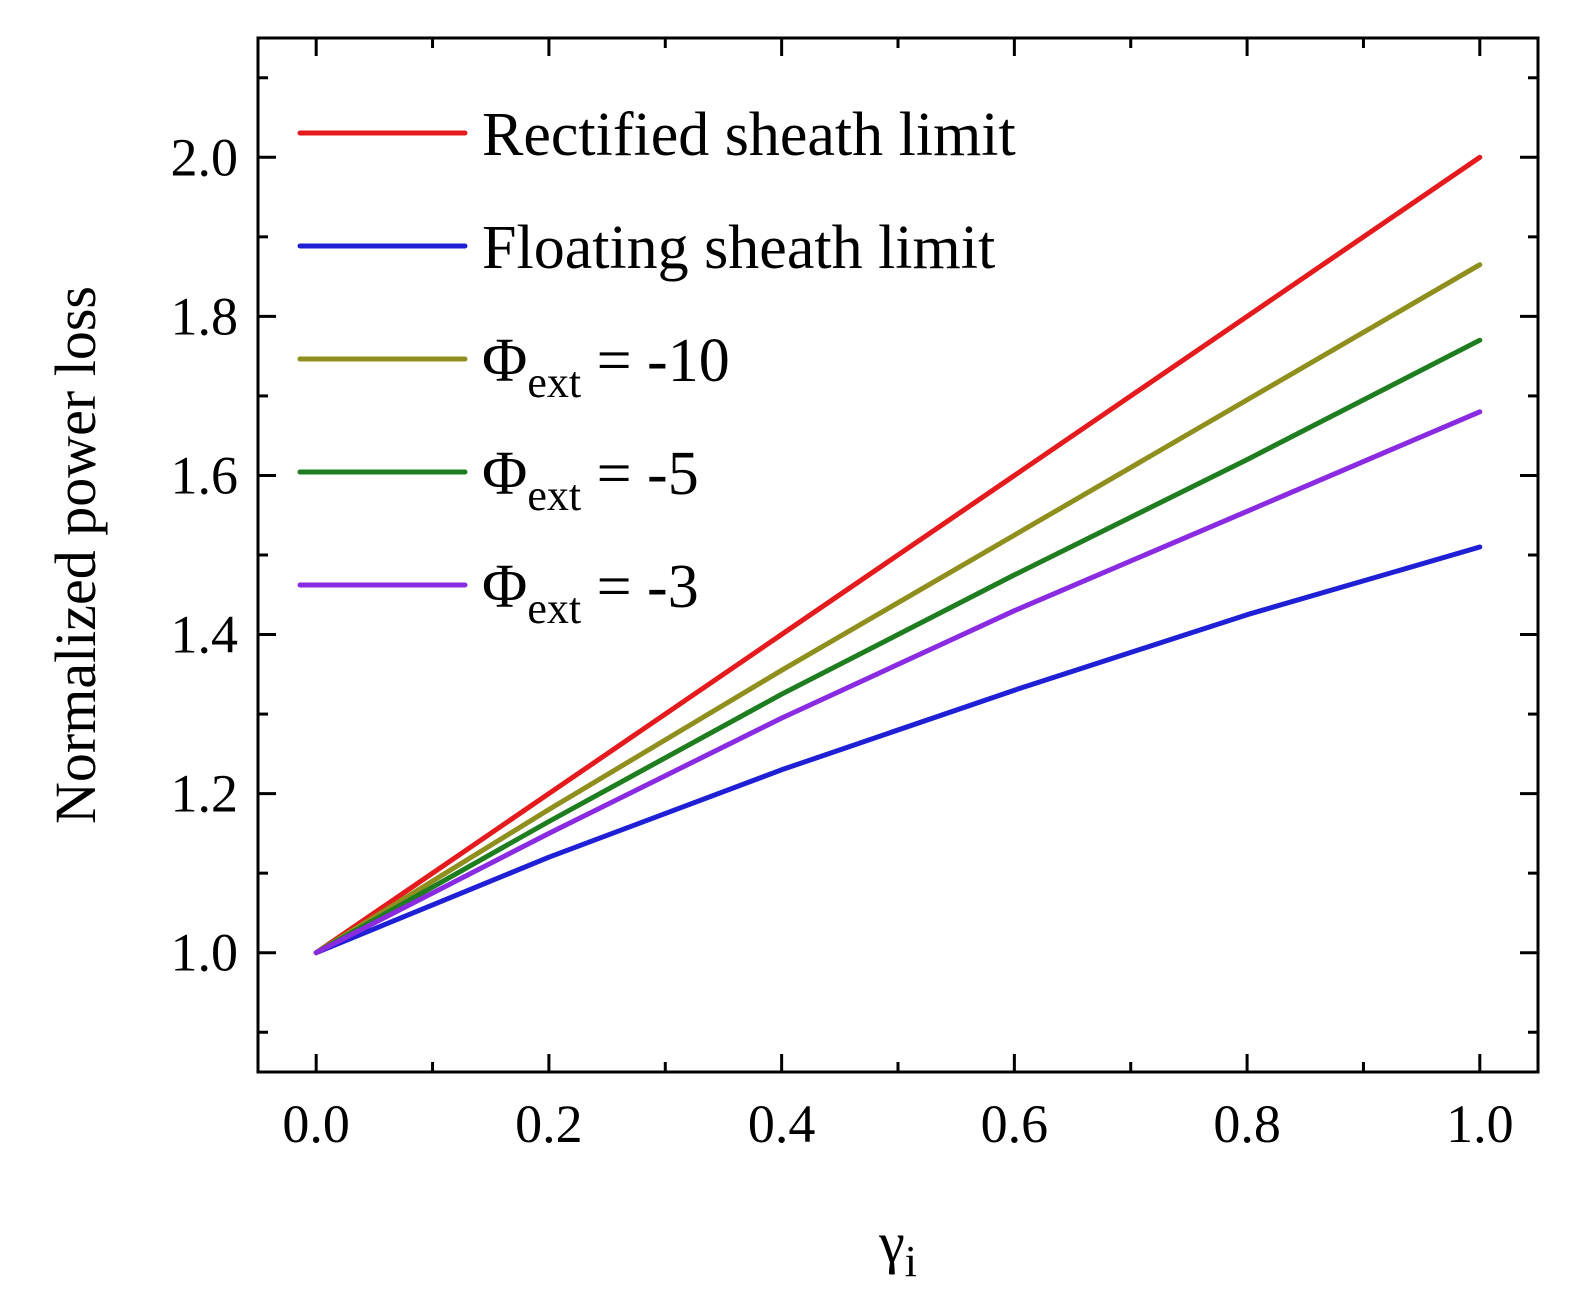 The width and height of the screenshot is (1579, 1311). I want to click on x-axis-title: γi, so click(897, 1248).